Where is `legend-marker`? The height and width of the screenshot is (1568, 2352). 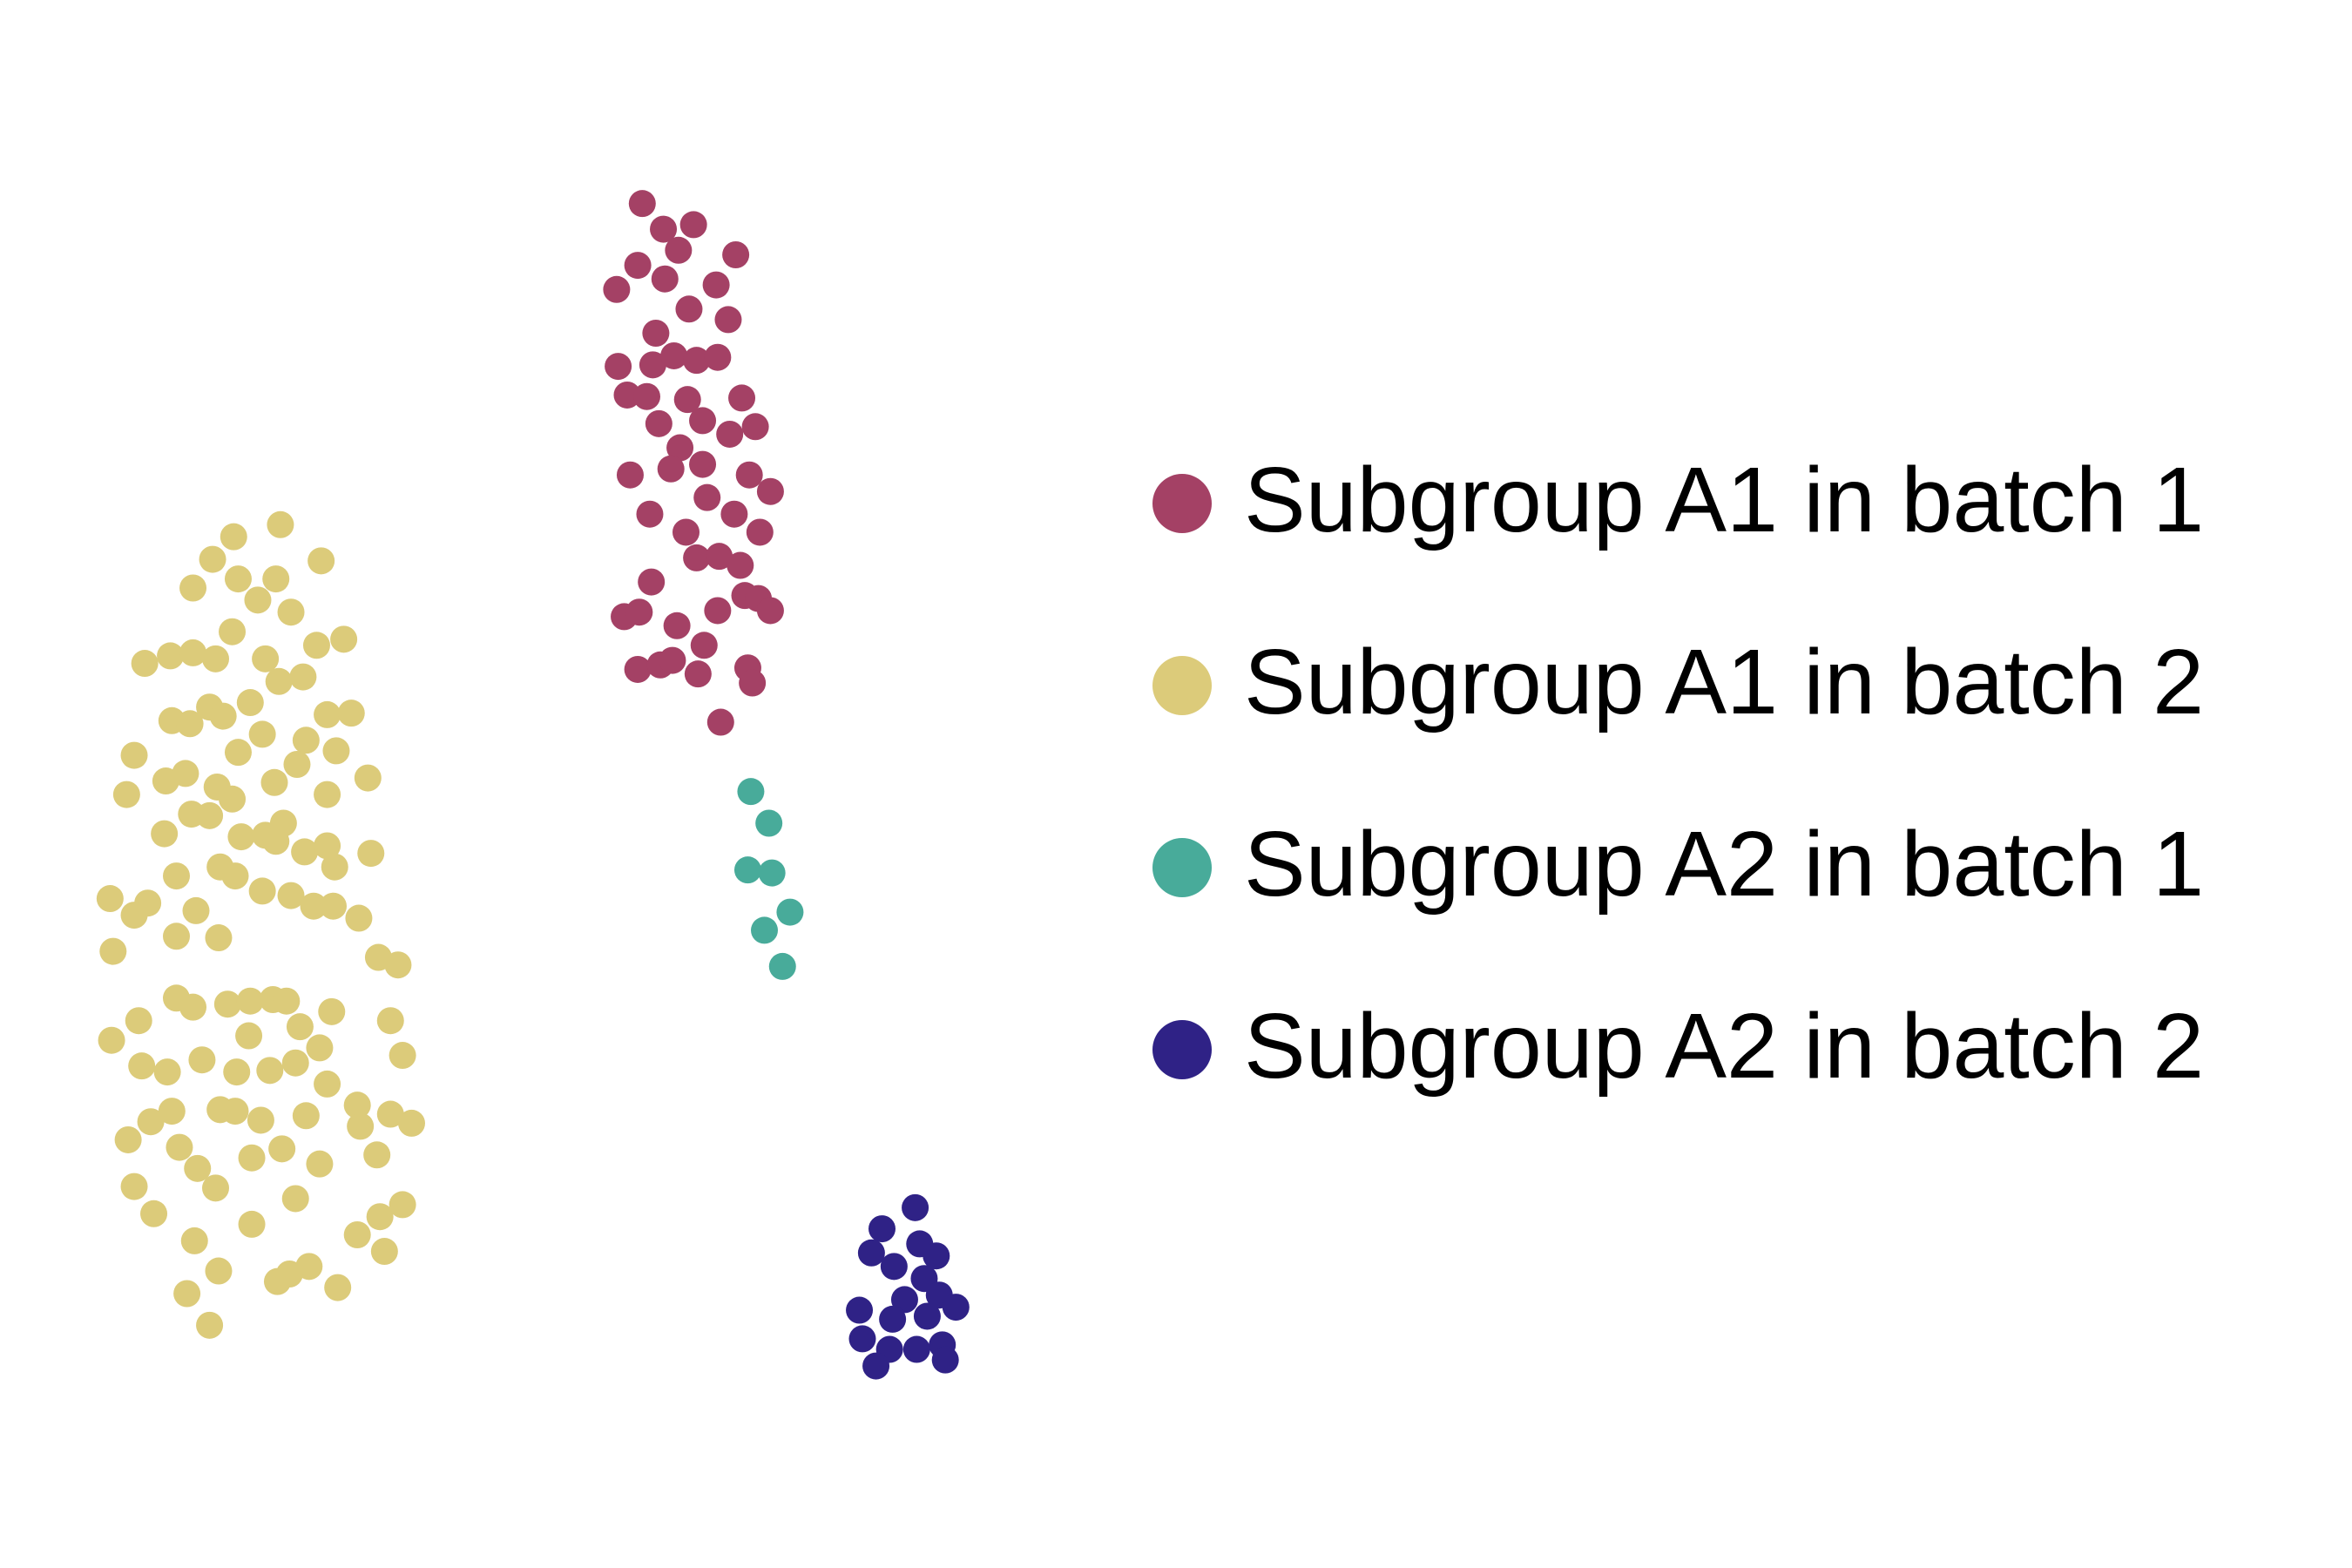
legend-marker is located at coordinates (1182, 504).